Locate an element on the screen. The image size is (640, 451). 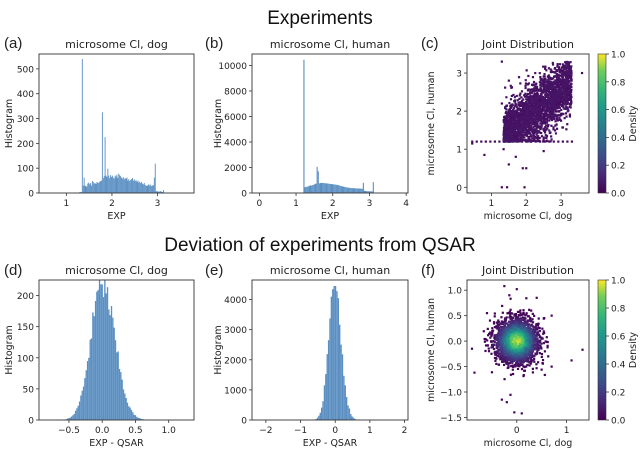
x-tick-label: 2 is located at coordinates (526, 204).